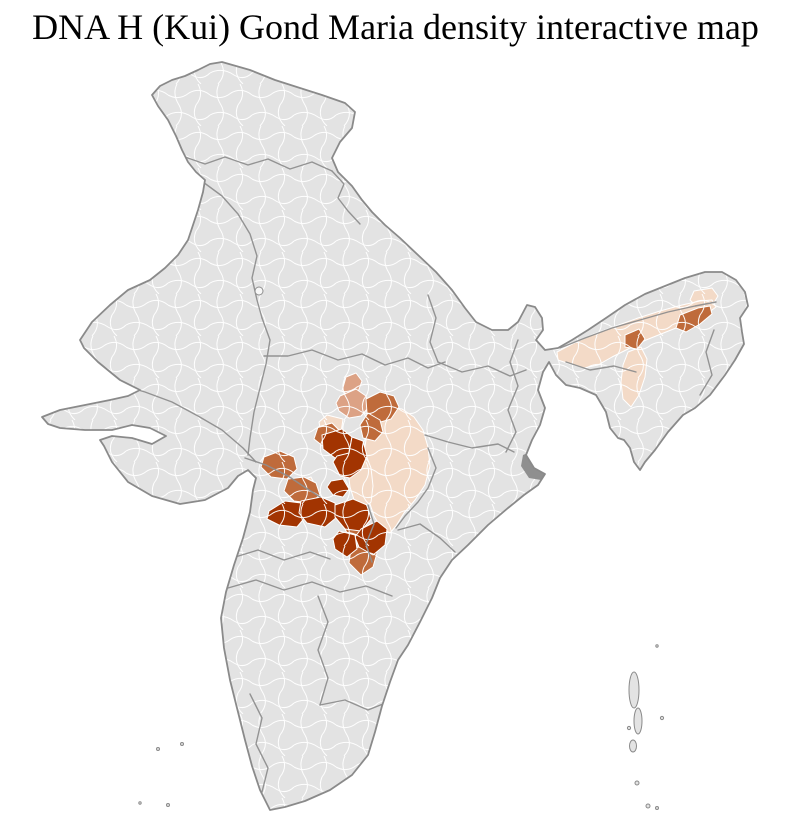 This screenshot has width=791, height=834. I want to click on delhi-enclave, so click(259, 291).